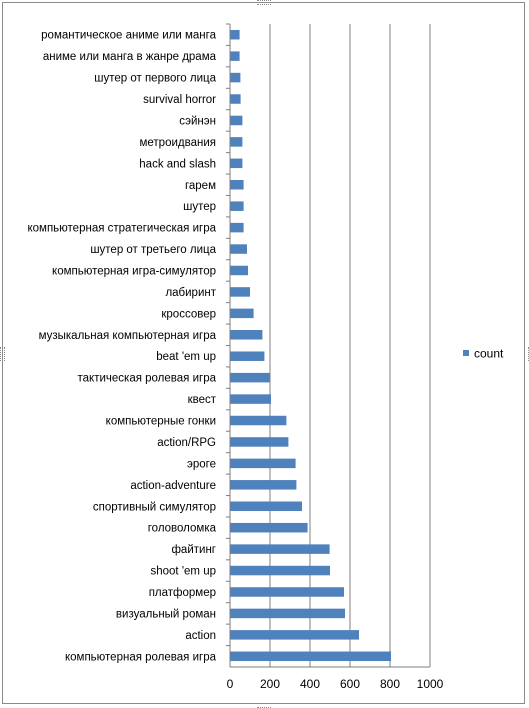 Image resolution: width=529 pixels, height=708 pixels. Describe the element at coordinates (197, 121) in the screenshot. I see `category-label: сэйнэн` at that location.